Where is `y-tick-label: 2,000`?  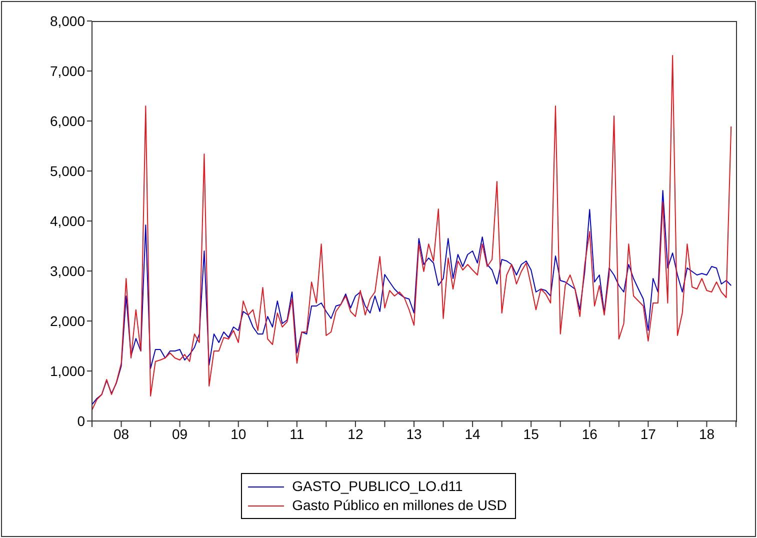
y-tick-label: 2,000 is located at coordinates (68, 320).